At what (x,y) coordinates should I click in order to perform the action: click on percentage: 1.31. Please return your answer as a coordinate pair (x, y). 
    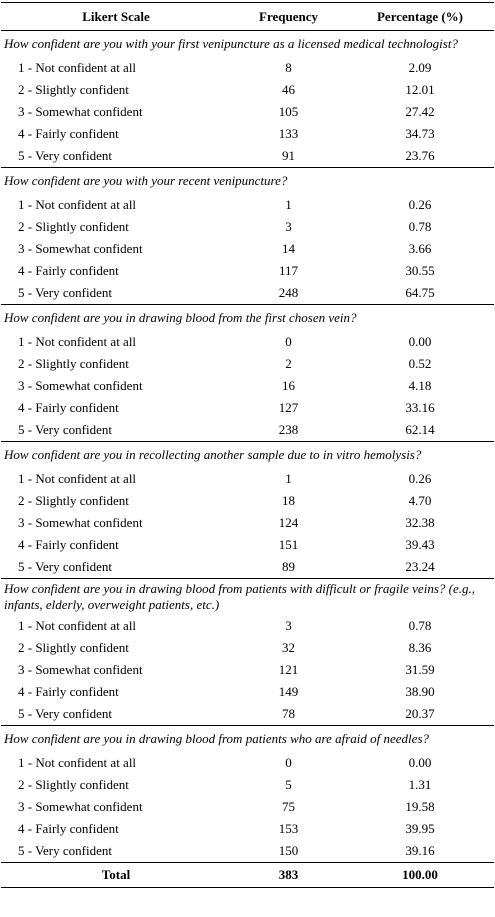
    Looking at the image, I should click on (420, 784).